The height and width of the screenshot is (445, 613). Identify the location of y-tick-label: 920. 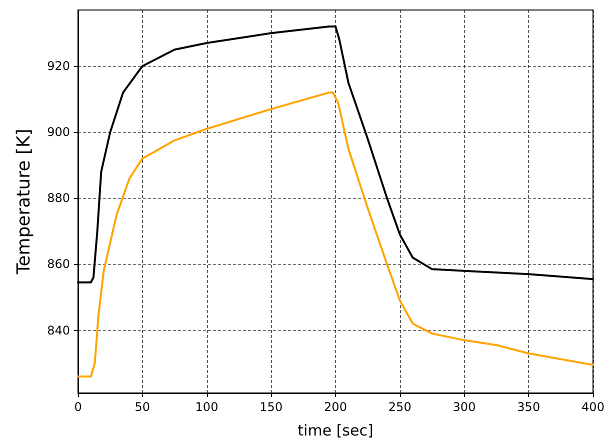
(58, 66).